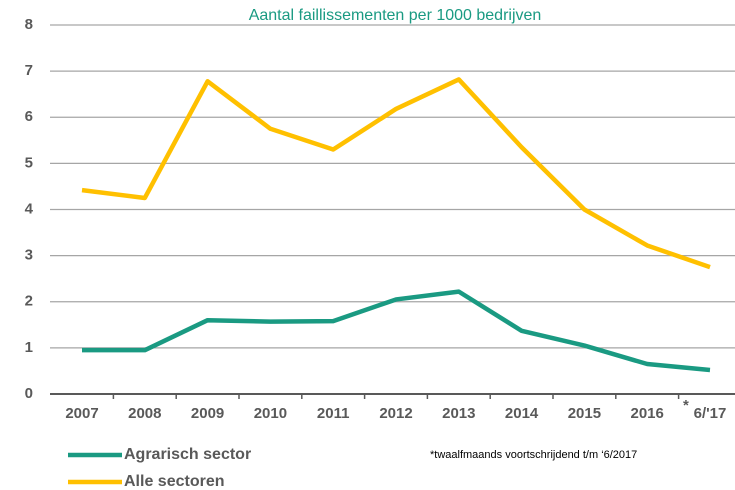 This screenshot has width=735, height=490. I want to click on y-tick-label: 0, so click(29, 393).